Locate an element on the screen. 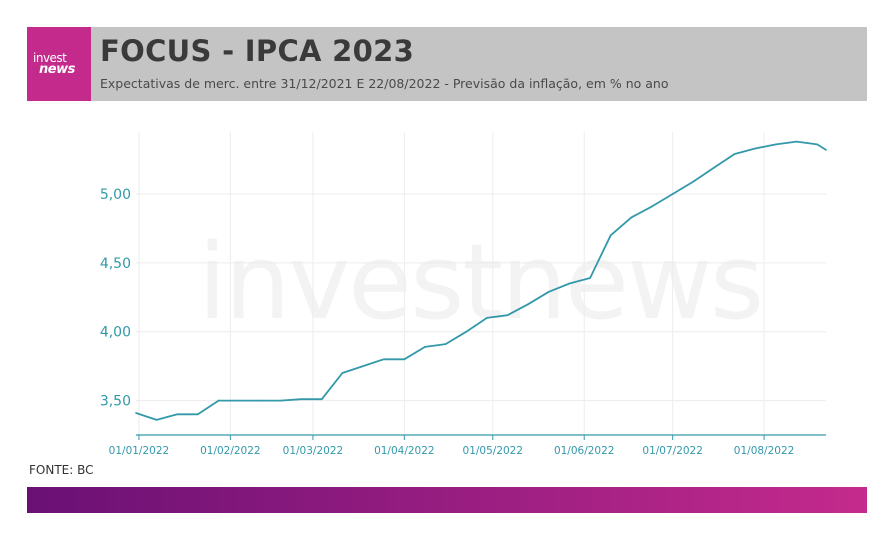  investnews-logo: invest news is located at coordinates (59, 64).